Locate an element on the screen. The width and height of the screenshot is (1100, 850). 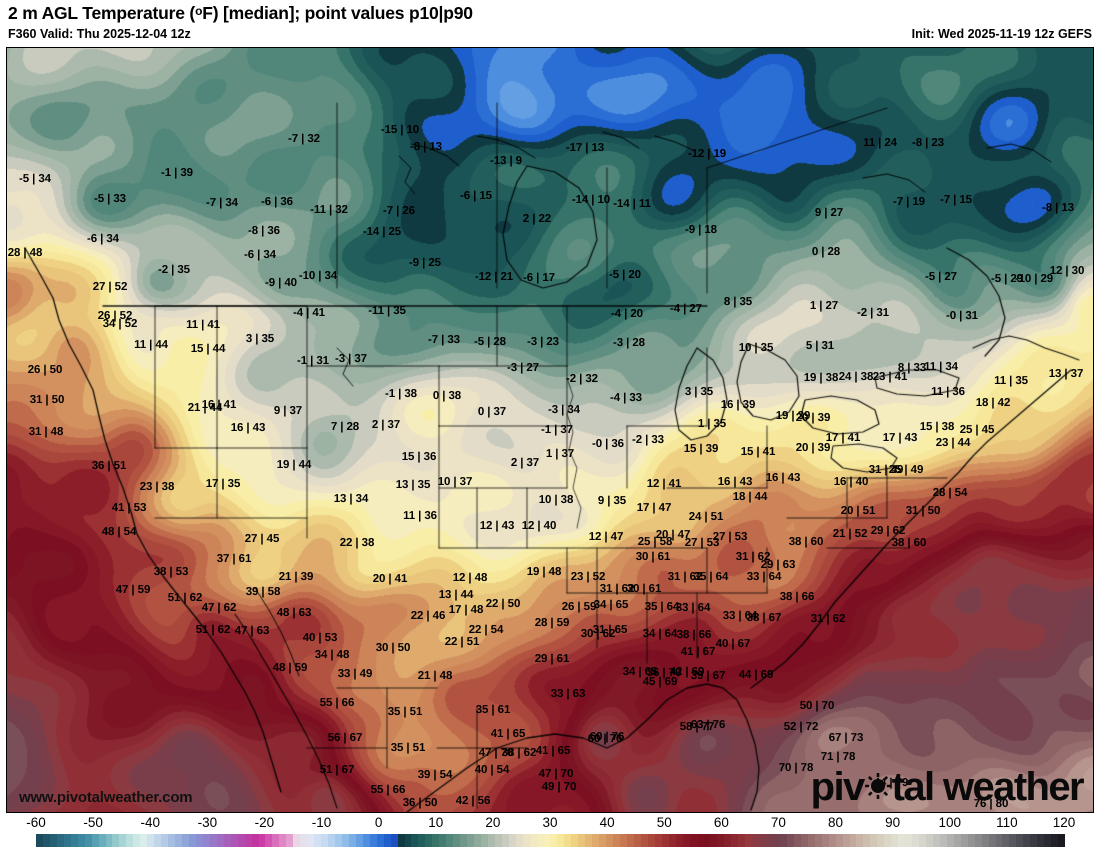
color-scale-tick: 70 is located at coordinates (778, 822).